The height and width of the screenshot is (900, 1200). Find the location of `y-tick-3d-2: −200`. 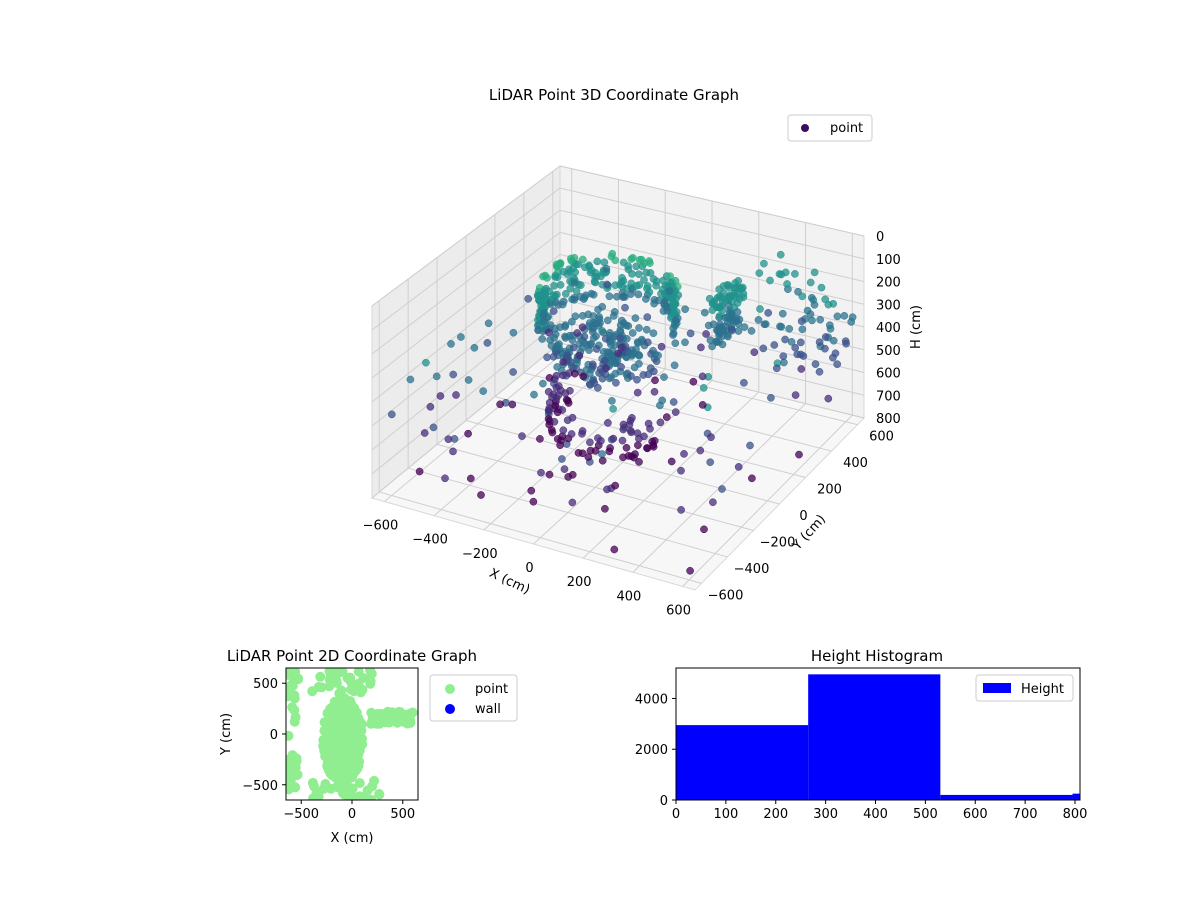

y-tick-3d-2: −200 is located at coordinates (778, 542).